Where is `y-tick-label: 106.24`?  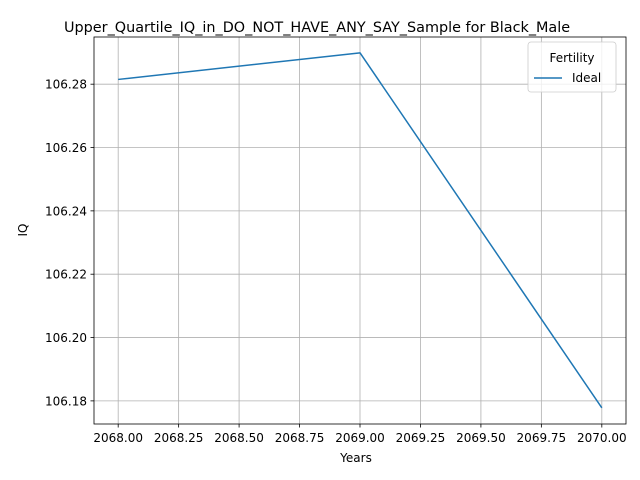
y-tick-label: 106.24 is located at coordinates (66, 211).